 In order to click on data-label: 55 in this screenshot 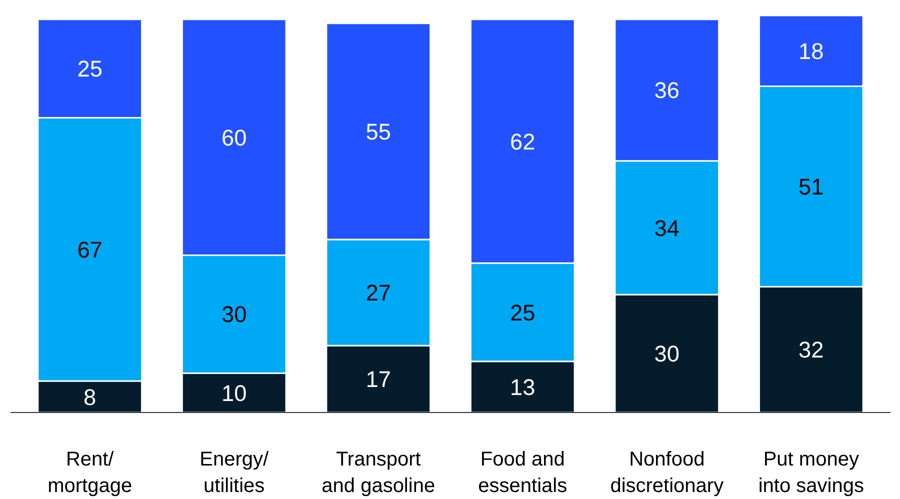, I will do `click(378, 131)`.